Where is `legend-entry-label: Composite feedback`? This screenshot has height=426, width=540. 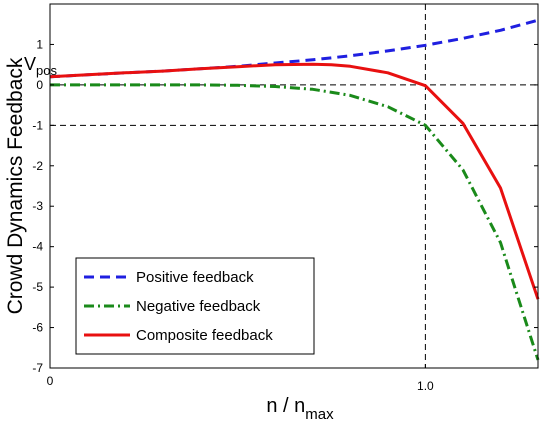
legend-entry-label: Composite feedback is located at coordinates (204, 335).